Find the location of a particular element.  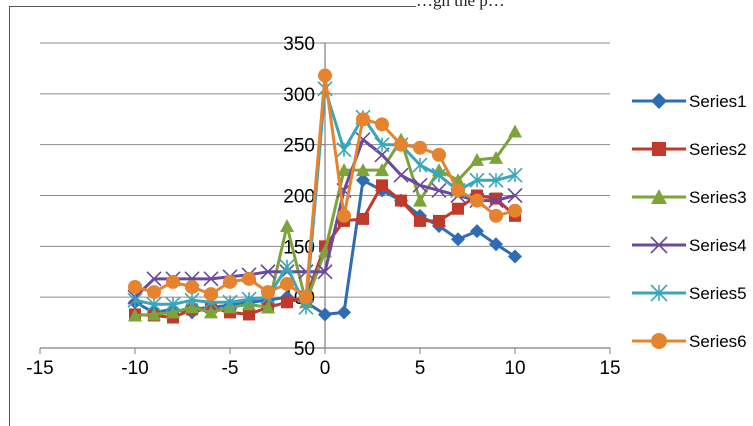

legend-label: Series2 is located at coordinates (718, 149).